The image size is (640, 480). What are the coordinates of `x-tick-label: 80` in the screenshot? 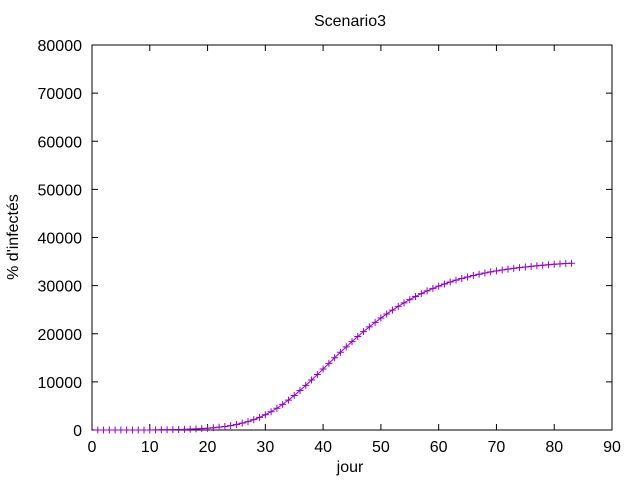 It's located at (554, 447).